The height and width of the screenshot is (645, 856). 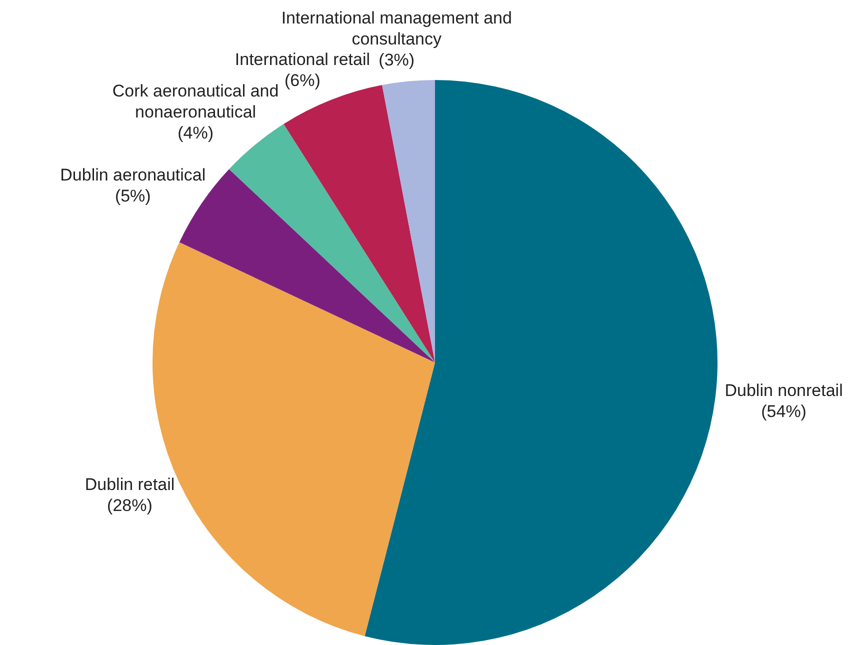 I want to click on slice-label: Dublin nonretail, so click(x=783, y=390).